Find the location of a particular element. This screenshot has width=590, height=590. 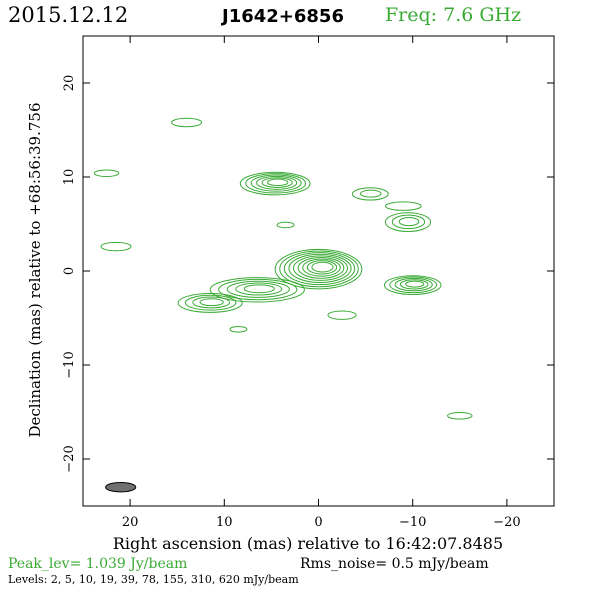

beam-ellipse-group is located at coordinates (121, 487).